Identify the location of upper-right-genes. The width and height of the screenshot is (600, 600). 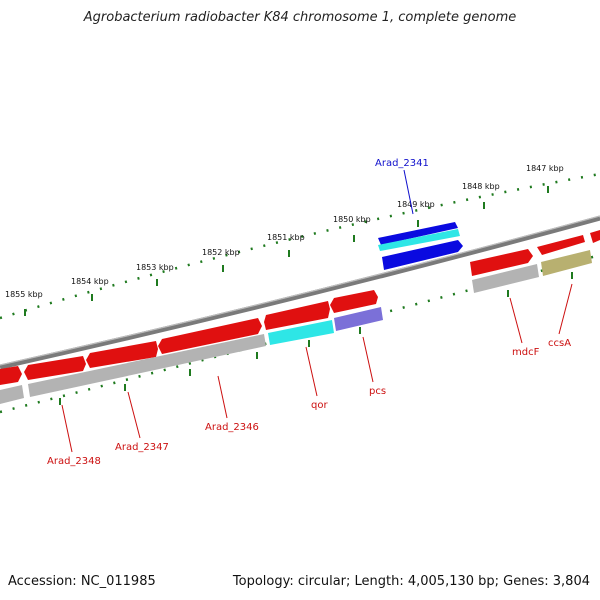
(535, 253).